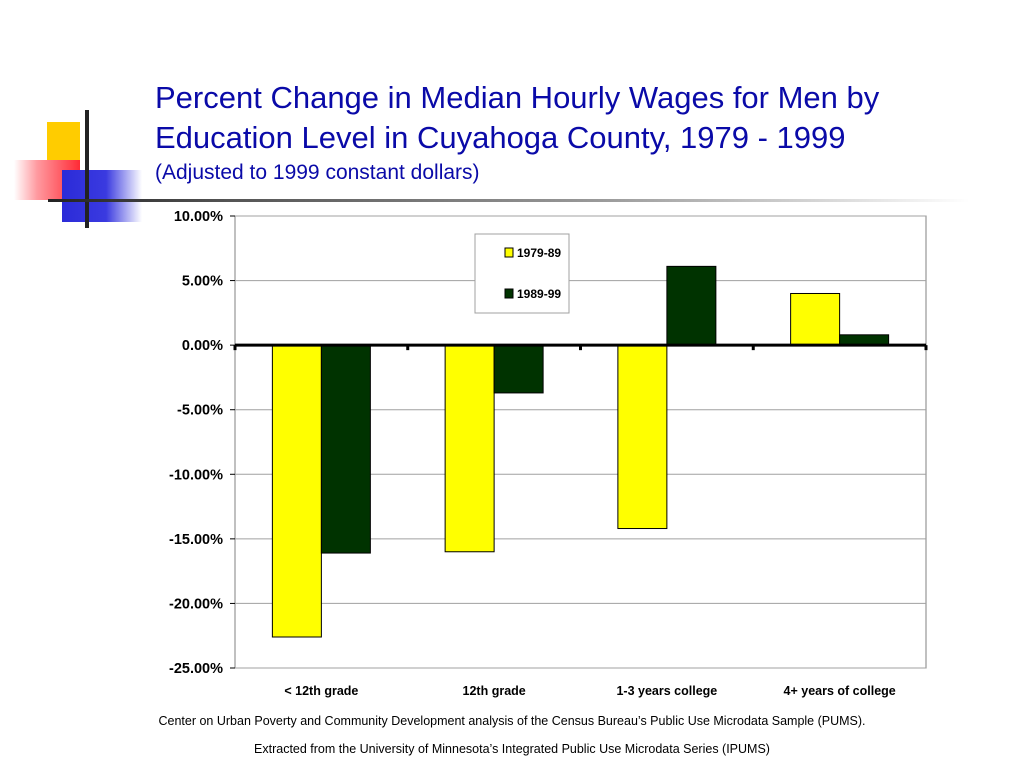 The width and height of the screenshot is (1024, 768). What do you see at coordinates (196, 475) in the screenshot?
I see `y-tick-label: -10.00%` at bounding box center [196, 475].